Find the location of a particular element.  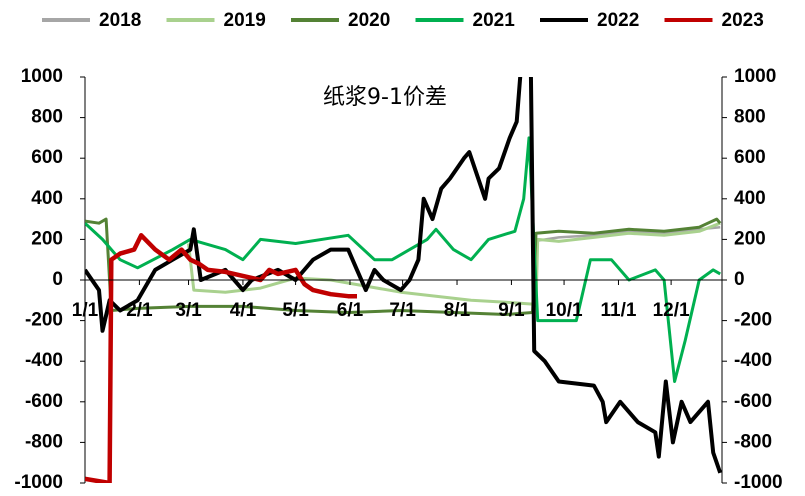

chart-title: 纸浆9-1价差 is located at coordinates (385, 97).